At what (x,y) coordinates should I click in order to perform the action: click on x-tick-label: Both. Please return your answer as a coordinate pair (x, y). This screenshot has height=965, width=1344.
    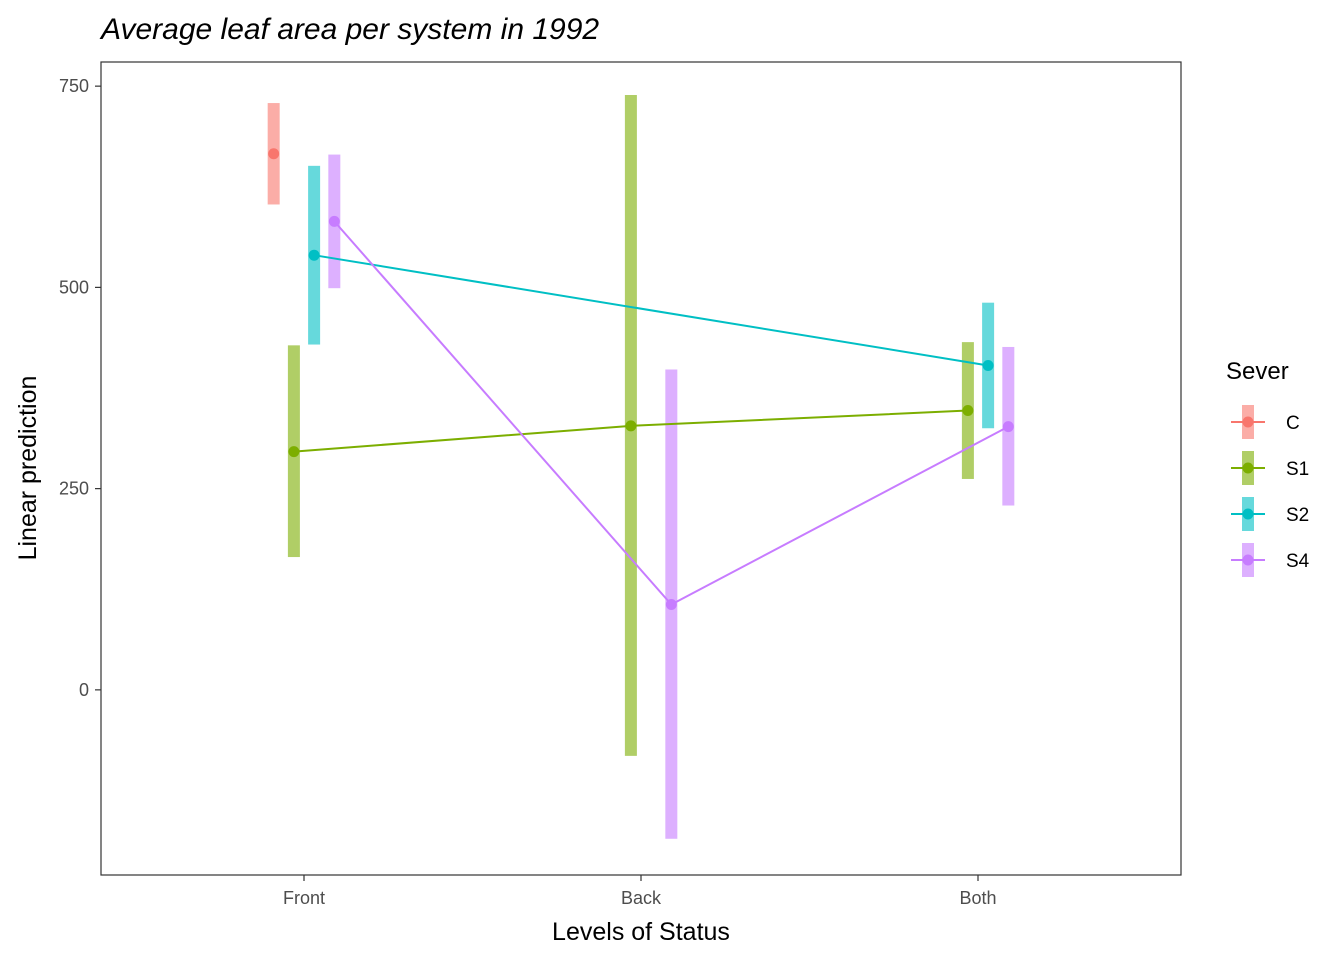
    Looking at the image, I should click on (977, 898).